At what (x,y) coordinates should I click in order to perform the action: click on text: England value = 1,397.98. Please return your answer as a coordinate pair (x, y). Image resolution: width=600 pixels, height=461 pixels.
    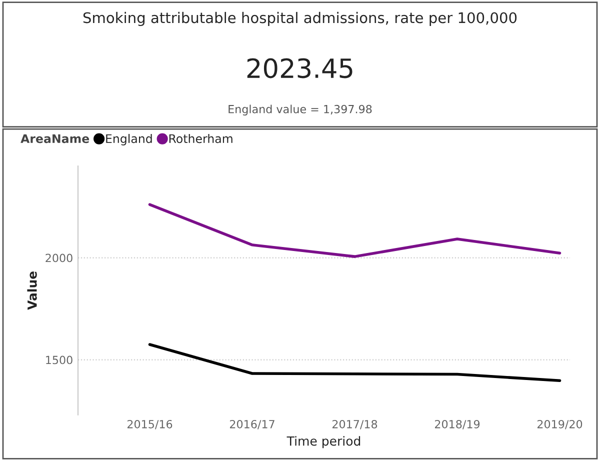
    Looking at the image, I should click on (300, 110).